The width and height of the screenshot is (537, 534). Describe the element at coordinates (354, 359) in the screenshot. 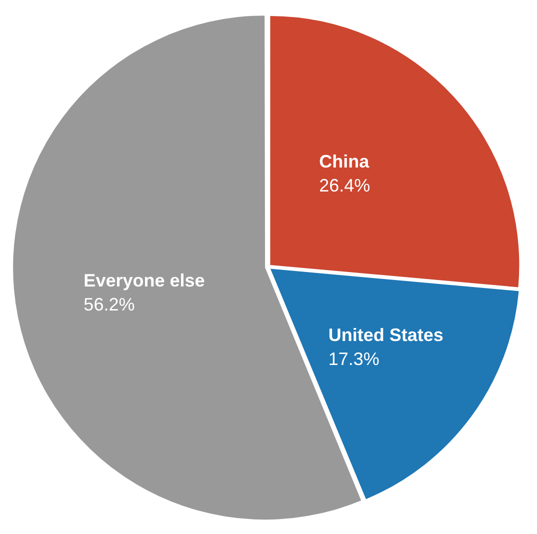

I see `data-label: 17.3%` at that location.